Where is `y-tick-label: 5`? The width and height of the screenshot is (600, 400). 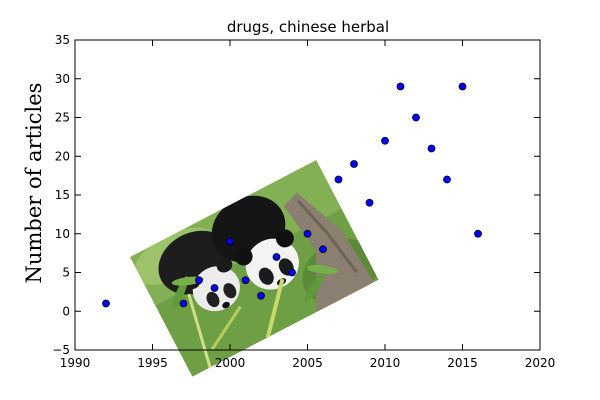 y-tick-label: 5 is located at coordinates (66, 273).